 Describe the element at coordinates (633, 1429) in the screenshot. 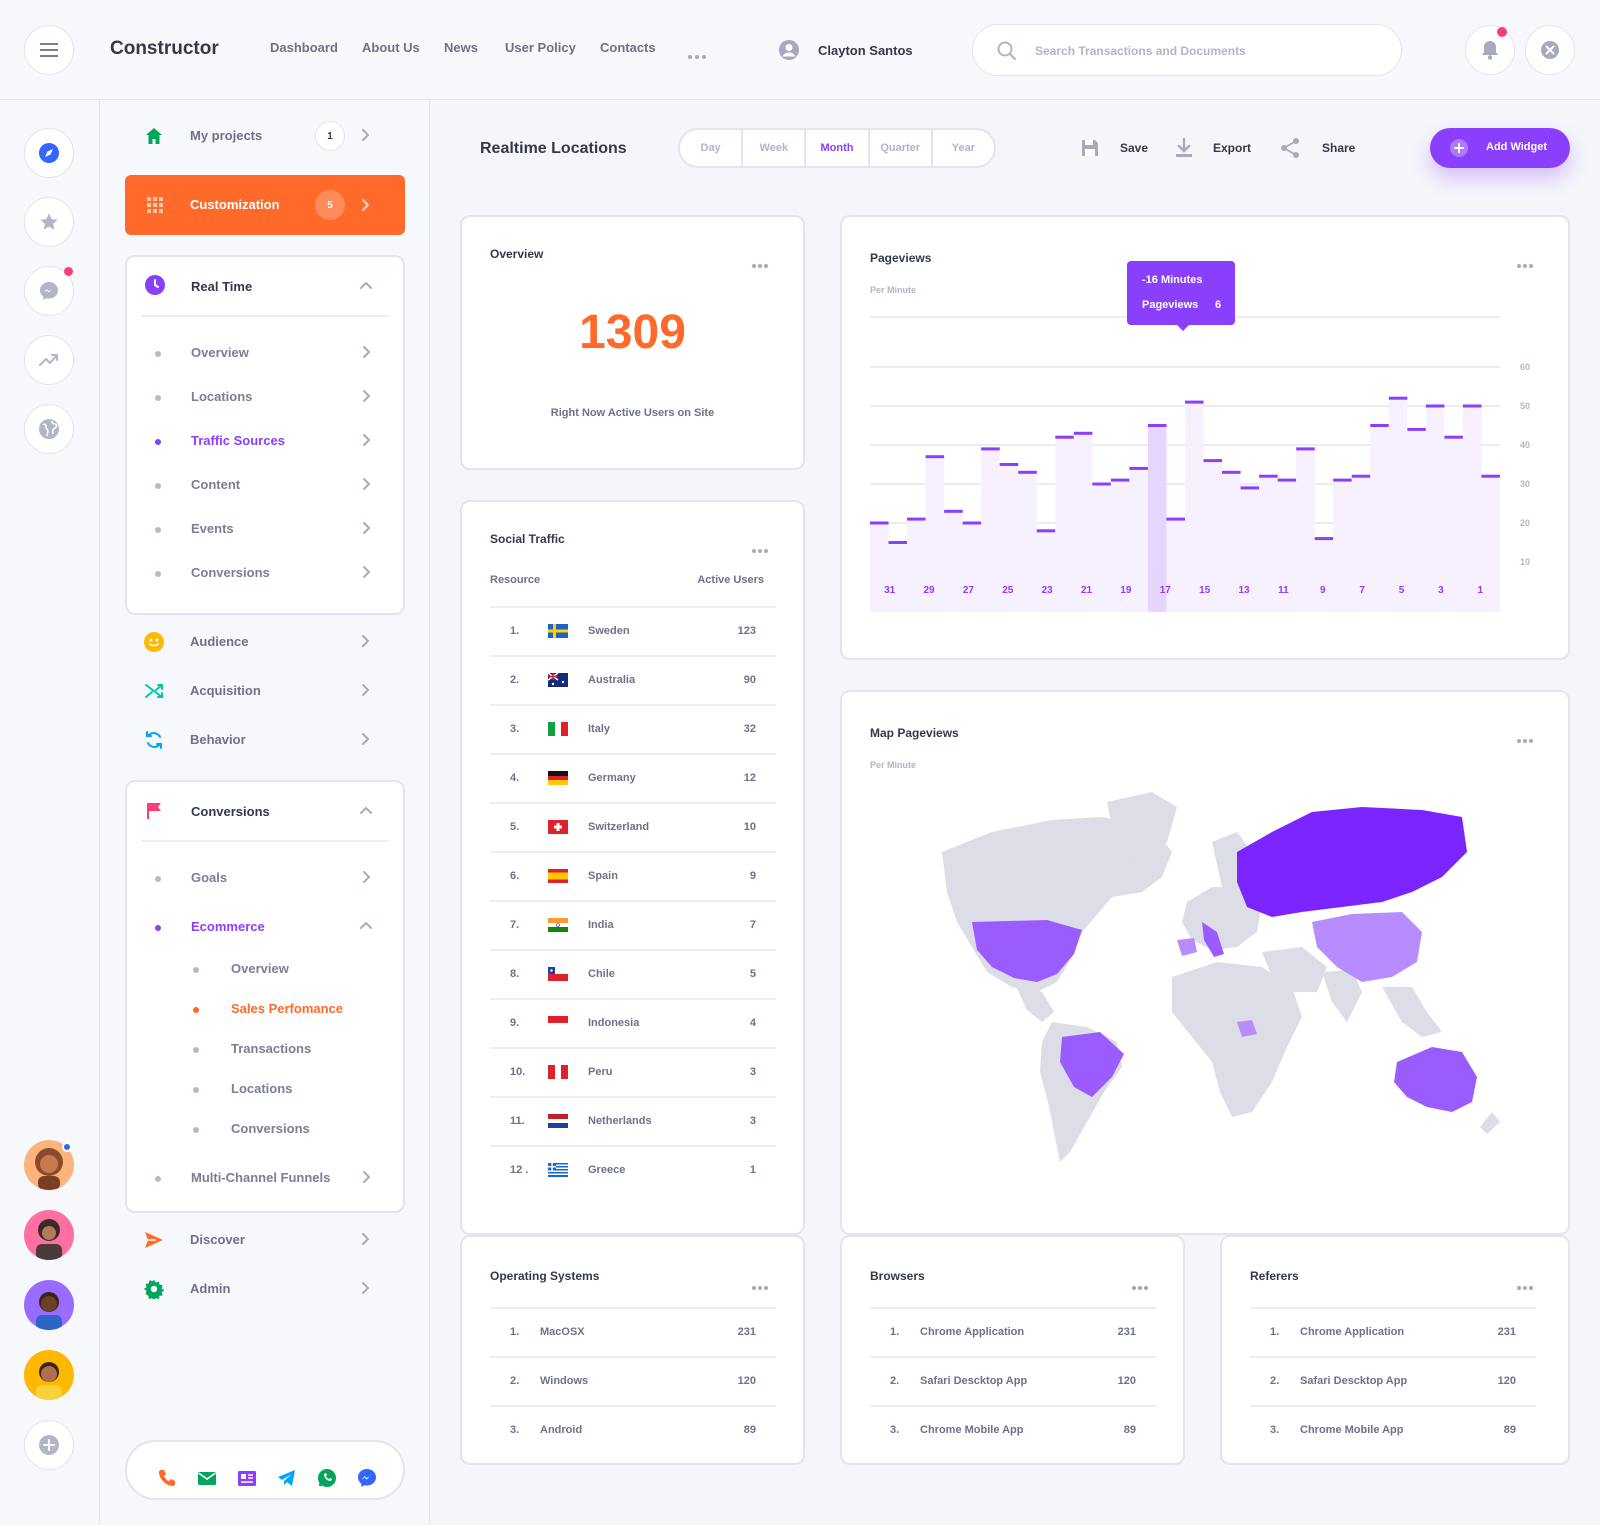

I see `list-item: 3. Android 89` at that location.